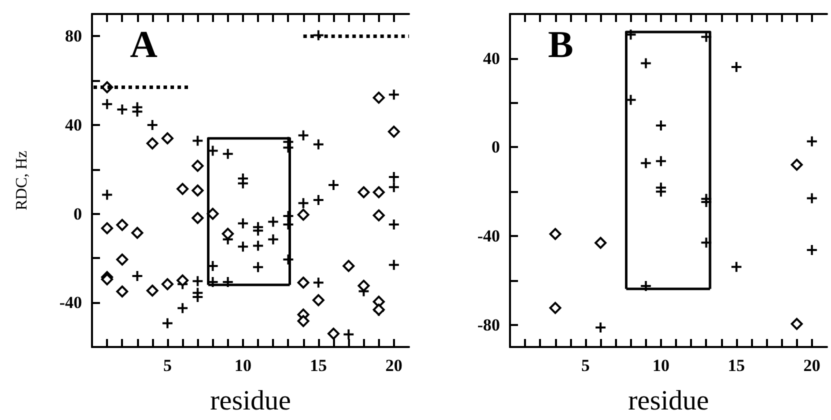 The height and width of the screenshot is (420, 831). Describe the element at coordinates (144, 45) in the screenshot. I see `annotation: A` at that location.